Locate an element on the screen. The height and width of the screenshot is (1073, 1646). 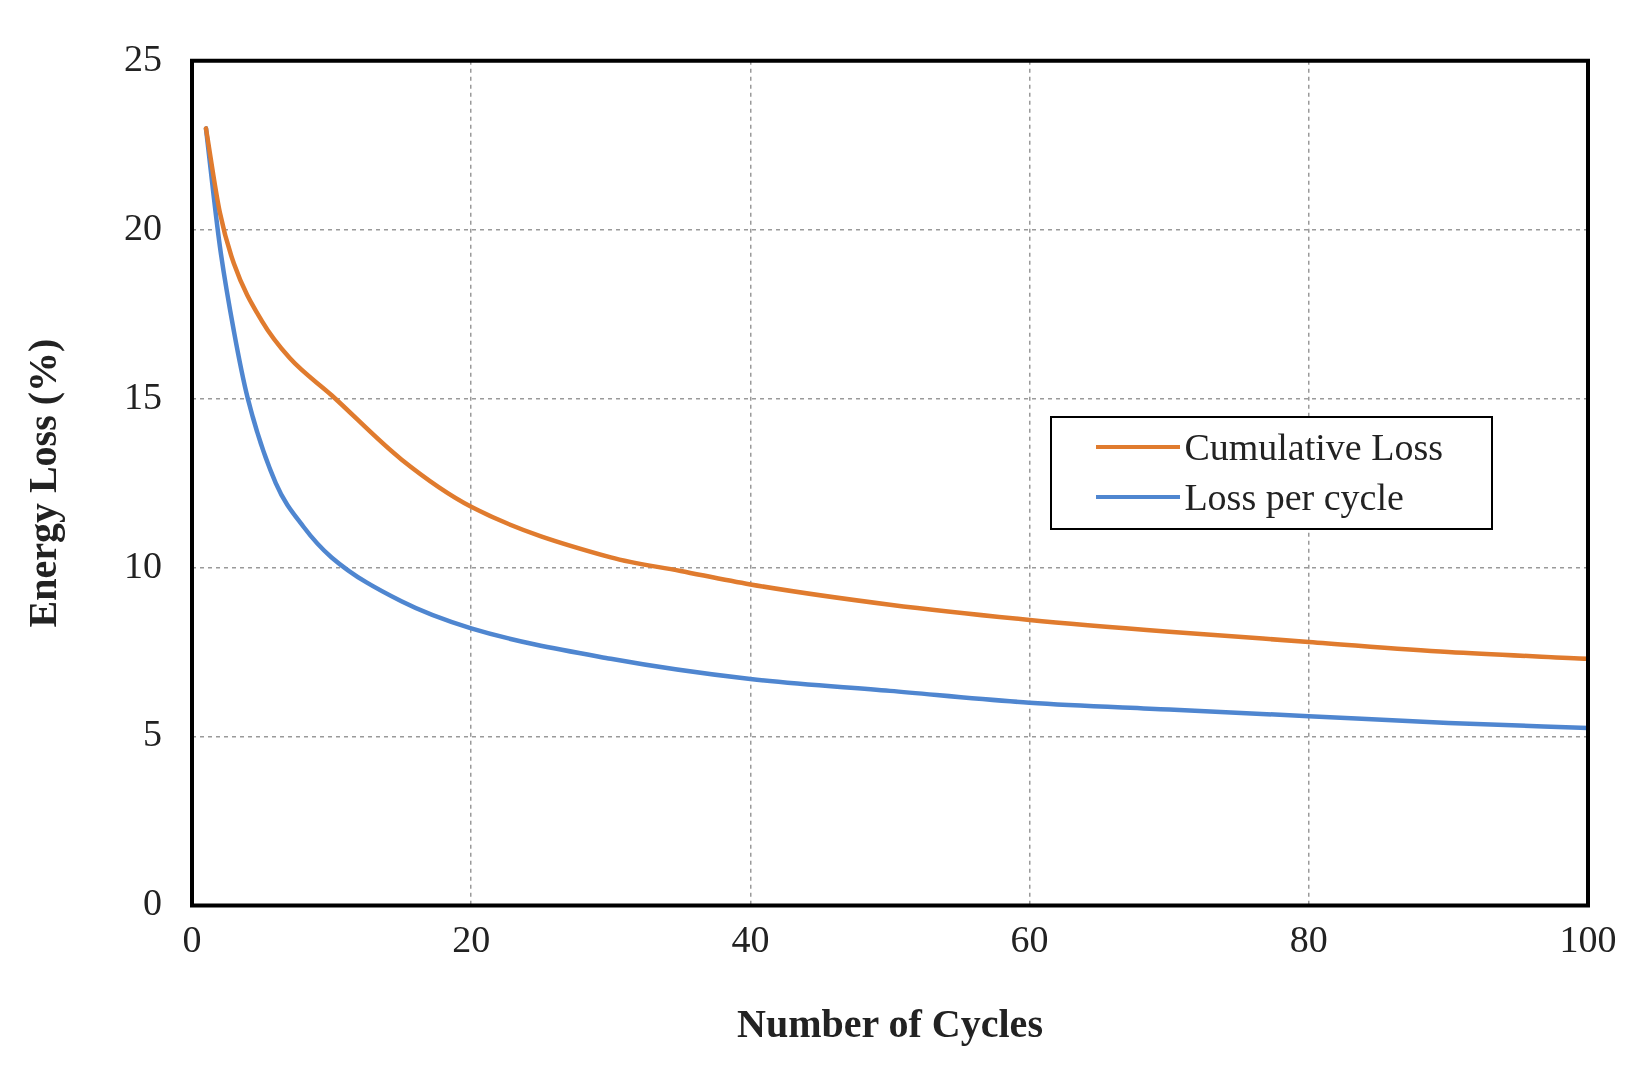
x-tick-label: 40 is located at coordinates (750, 939).